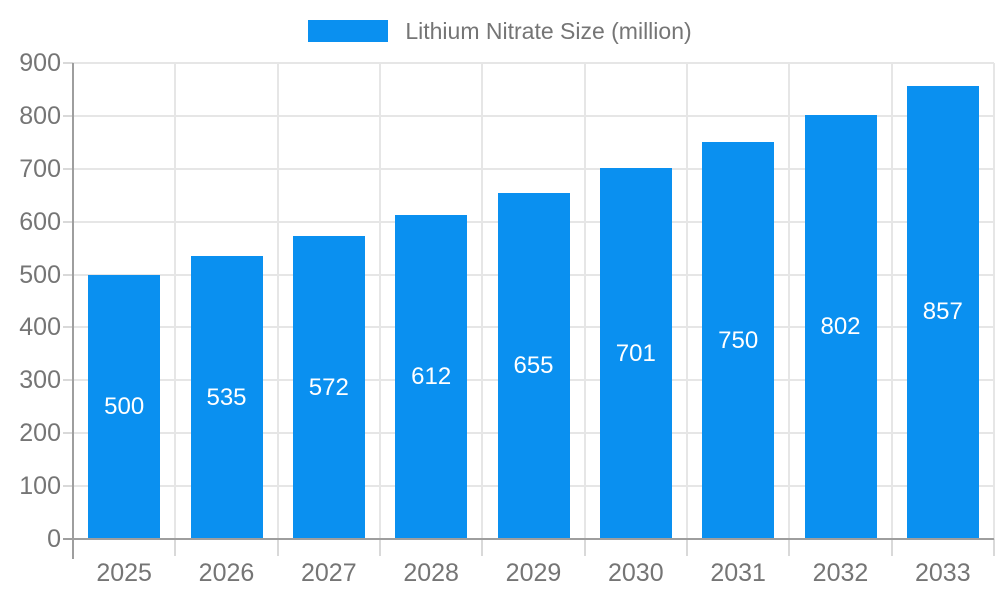 This screenshot has height=600, width=1000. I want to click on bar-2033, so click(942, 312).